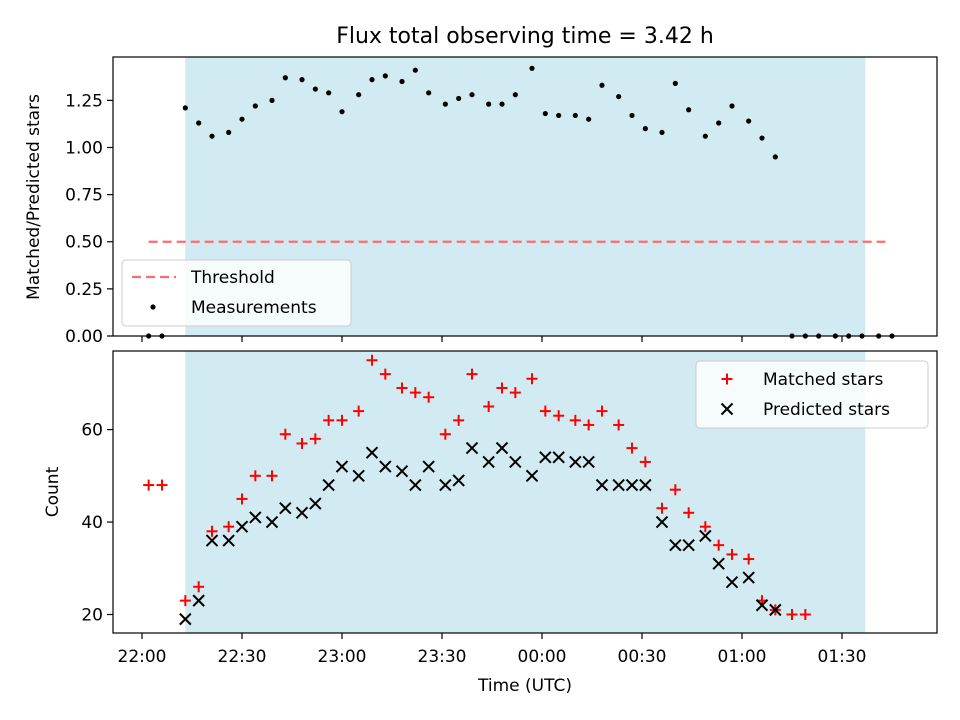  What do you see at coordinates (254, 308) in the screenshot?
I see `legend-measurements-label: Measurements` at bounding box center [254, 308].